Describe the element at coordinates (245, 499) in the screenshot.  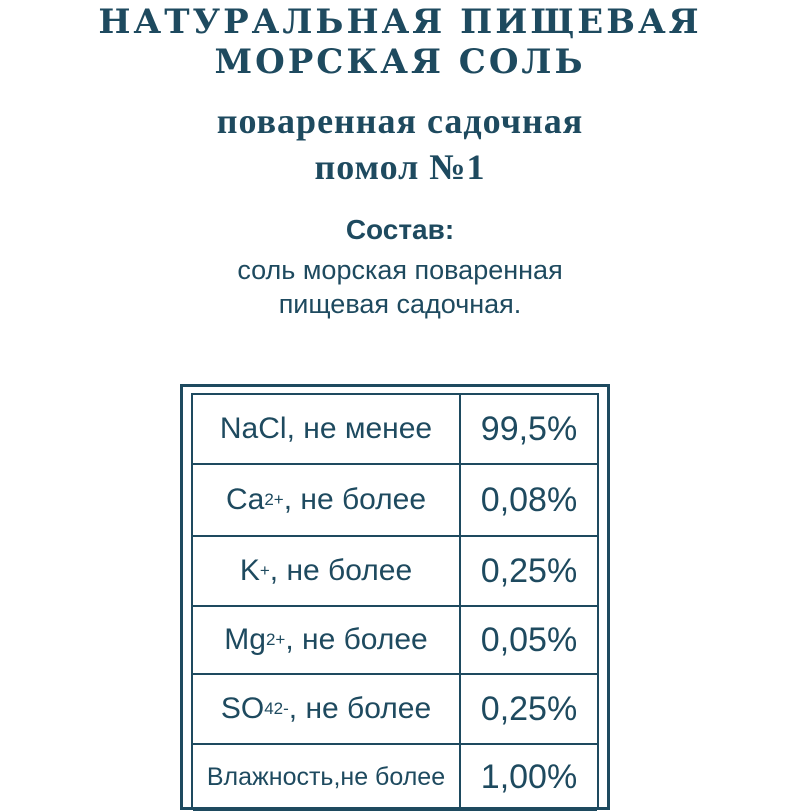
I see `label-part: Ca` at that location.